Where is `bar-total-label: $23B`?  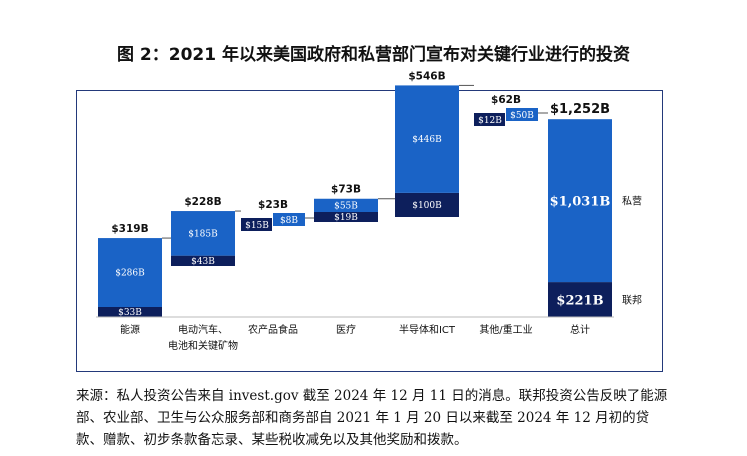
bar-total-label: $23B is located at coordinates (273, 205).